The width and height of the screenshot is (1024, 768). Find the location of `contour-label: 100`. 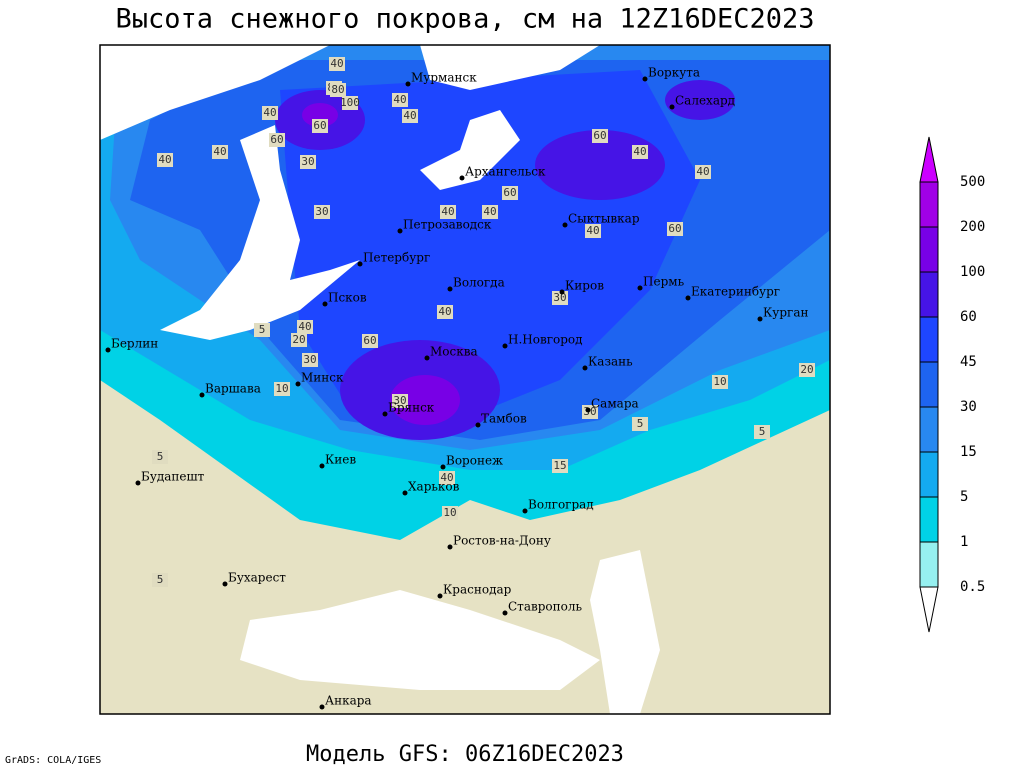

contour-label: 100 is located at coordinates (350, 102).